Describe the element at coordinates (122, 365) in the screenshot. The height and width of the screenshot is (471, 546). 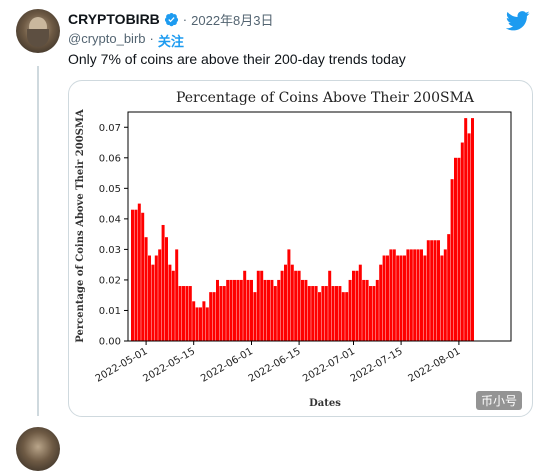
I see `x-tick-label: 2022-05-01` at that location.